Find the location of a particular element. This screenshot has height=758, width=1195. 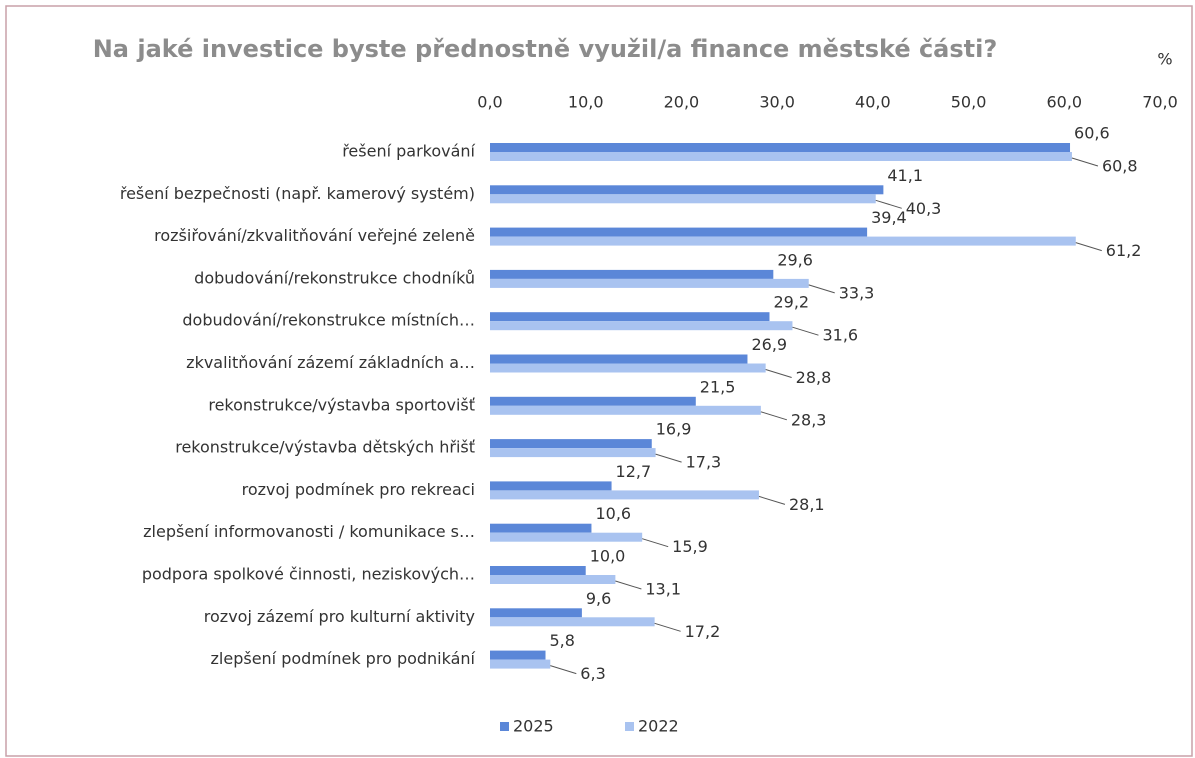

value-label: 33,3 is located at coordinates (857, 292).